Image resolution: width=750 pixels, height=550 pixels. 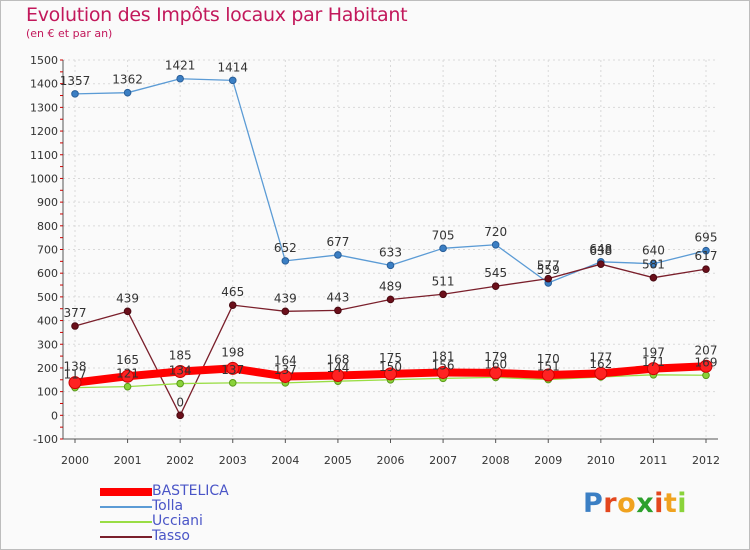 I want to click on data-label-tolla: 720, so click(x=495, y=232).